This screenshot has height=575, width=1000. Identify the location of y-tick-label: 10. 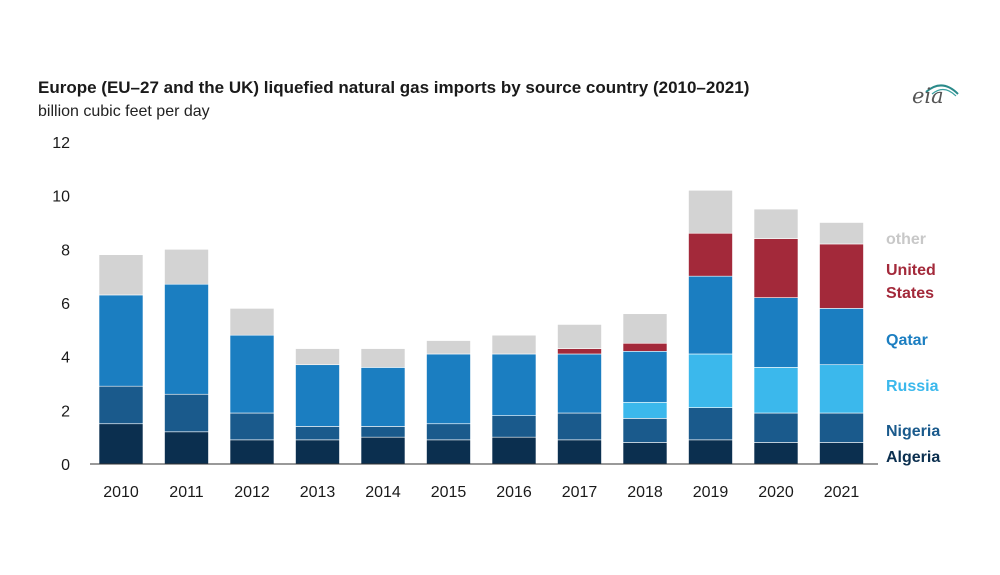
(61, 197).